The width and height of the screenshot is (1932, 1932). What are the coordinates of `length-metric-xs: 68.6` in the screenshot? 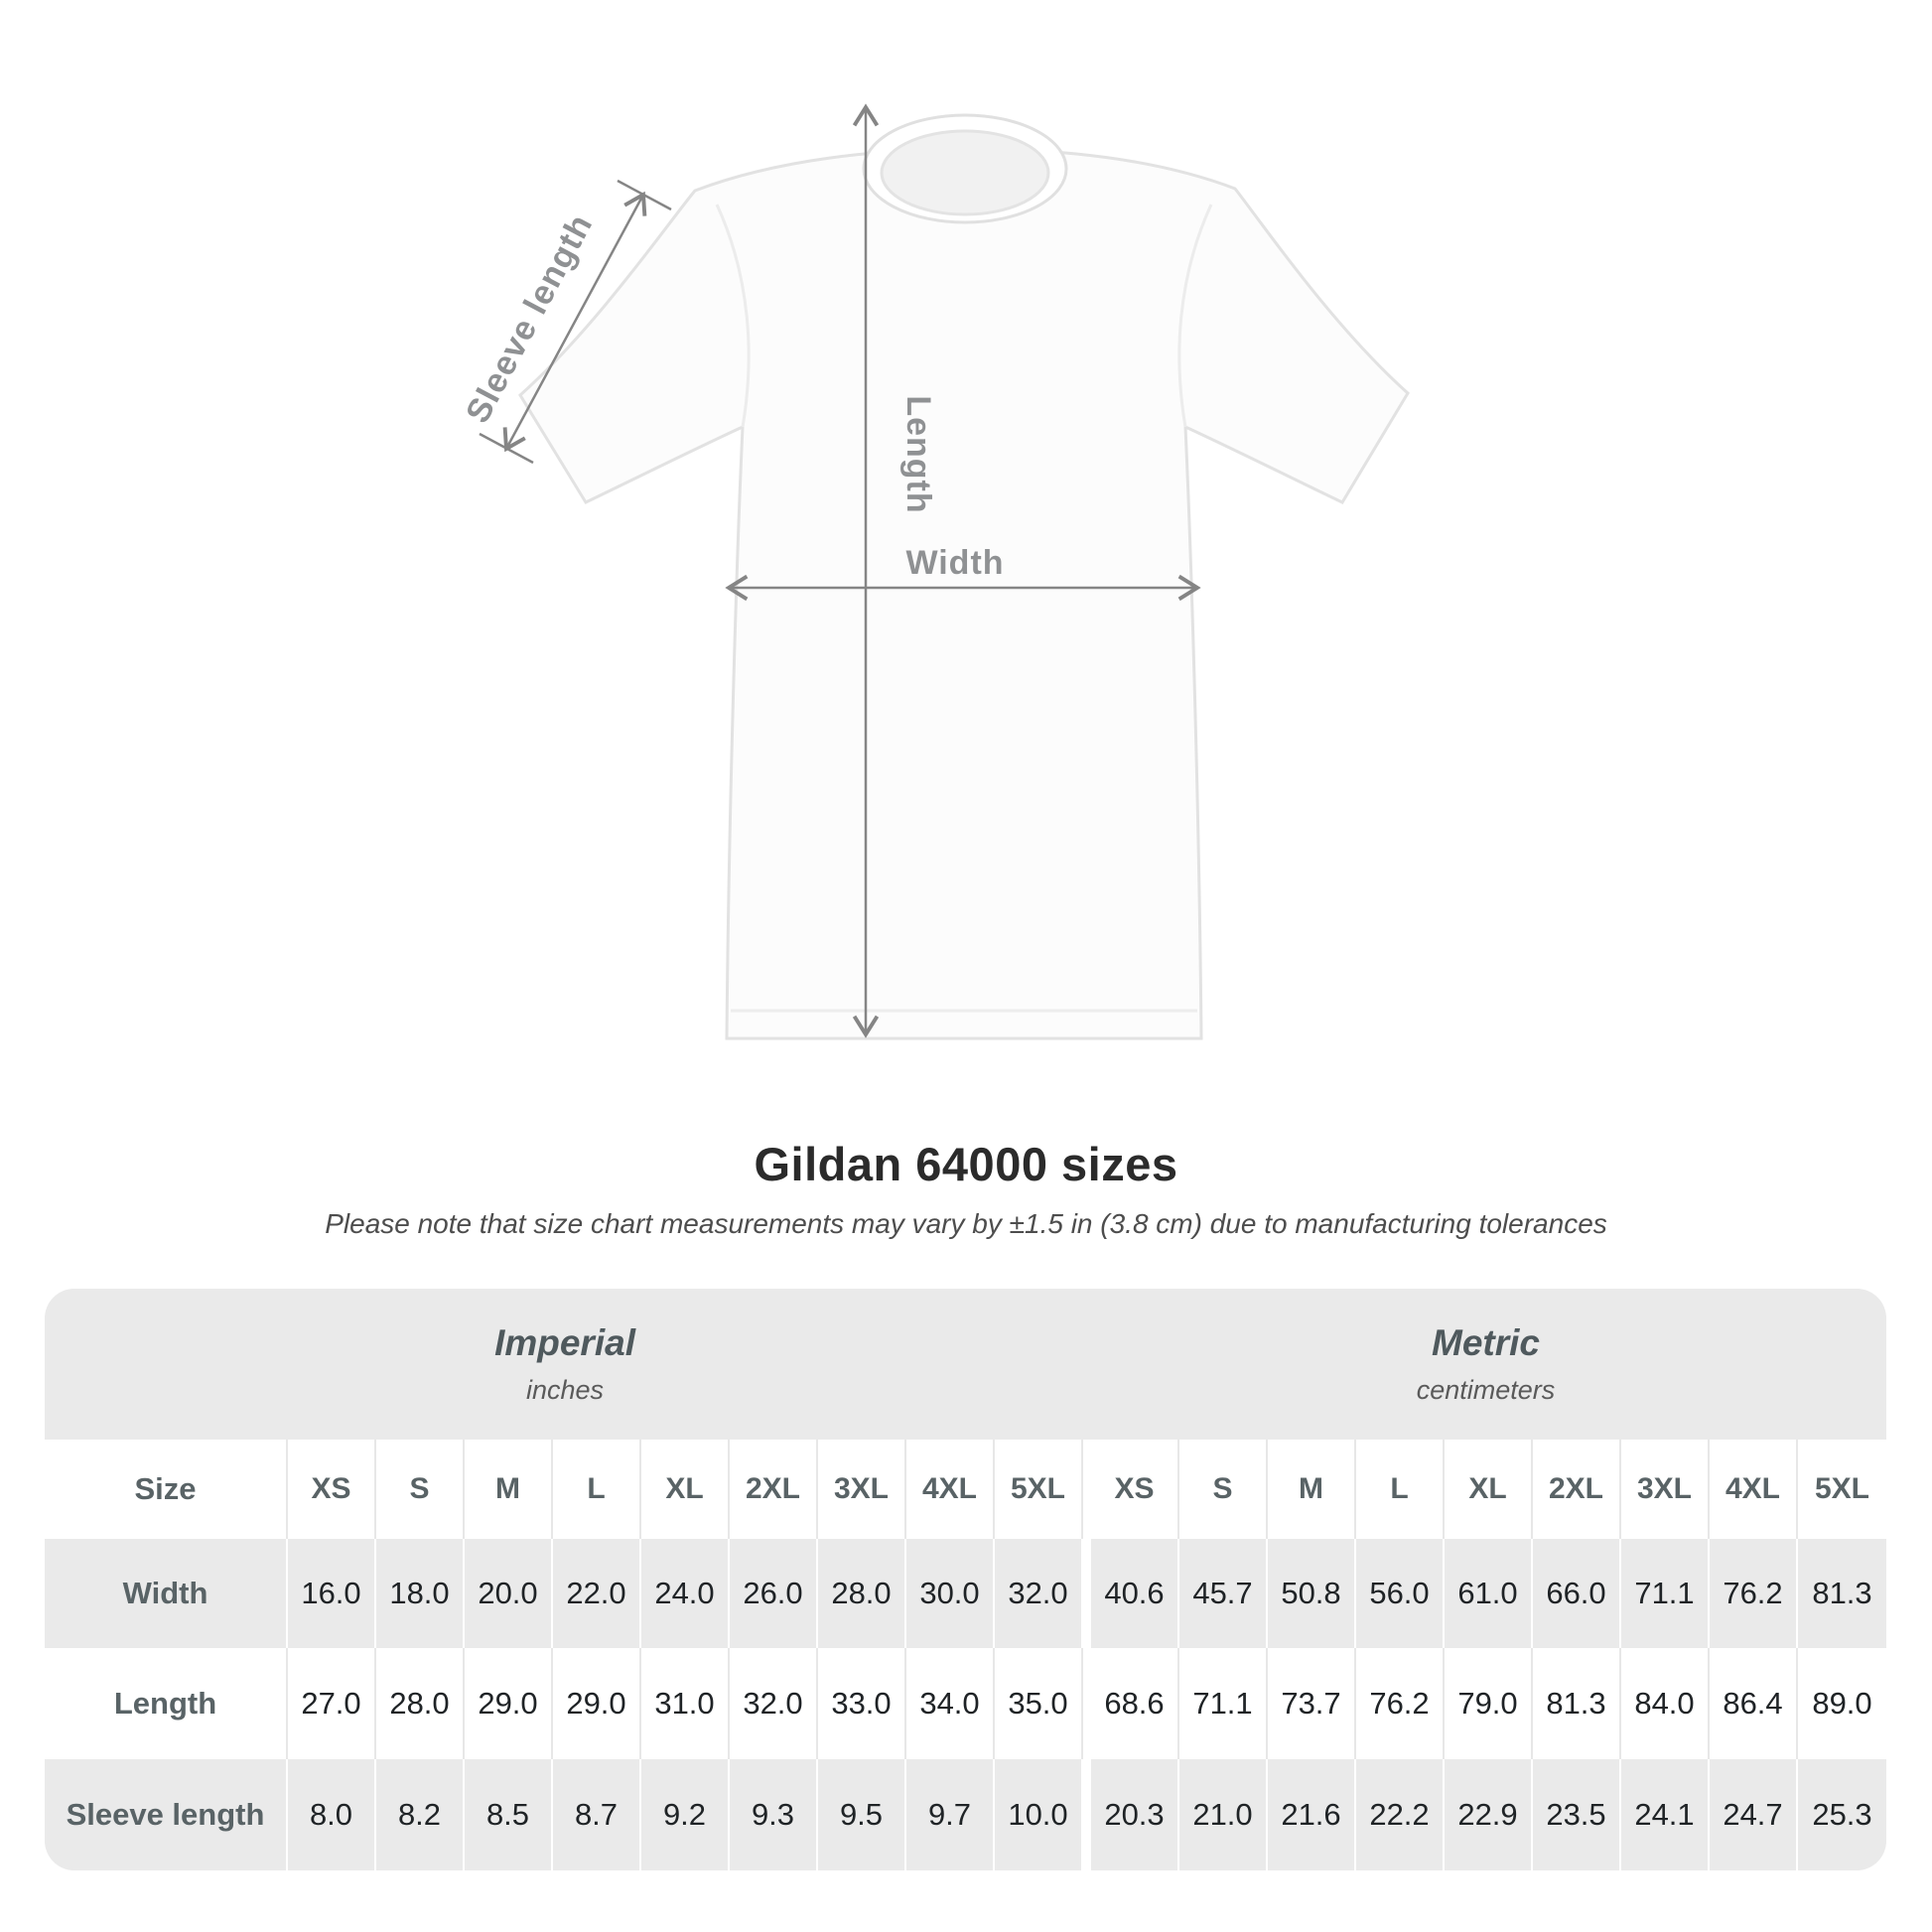 It's located at (1135, 1703).